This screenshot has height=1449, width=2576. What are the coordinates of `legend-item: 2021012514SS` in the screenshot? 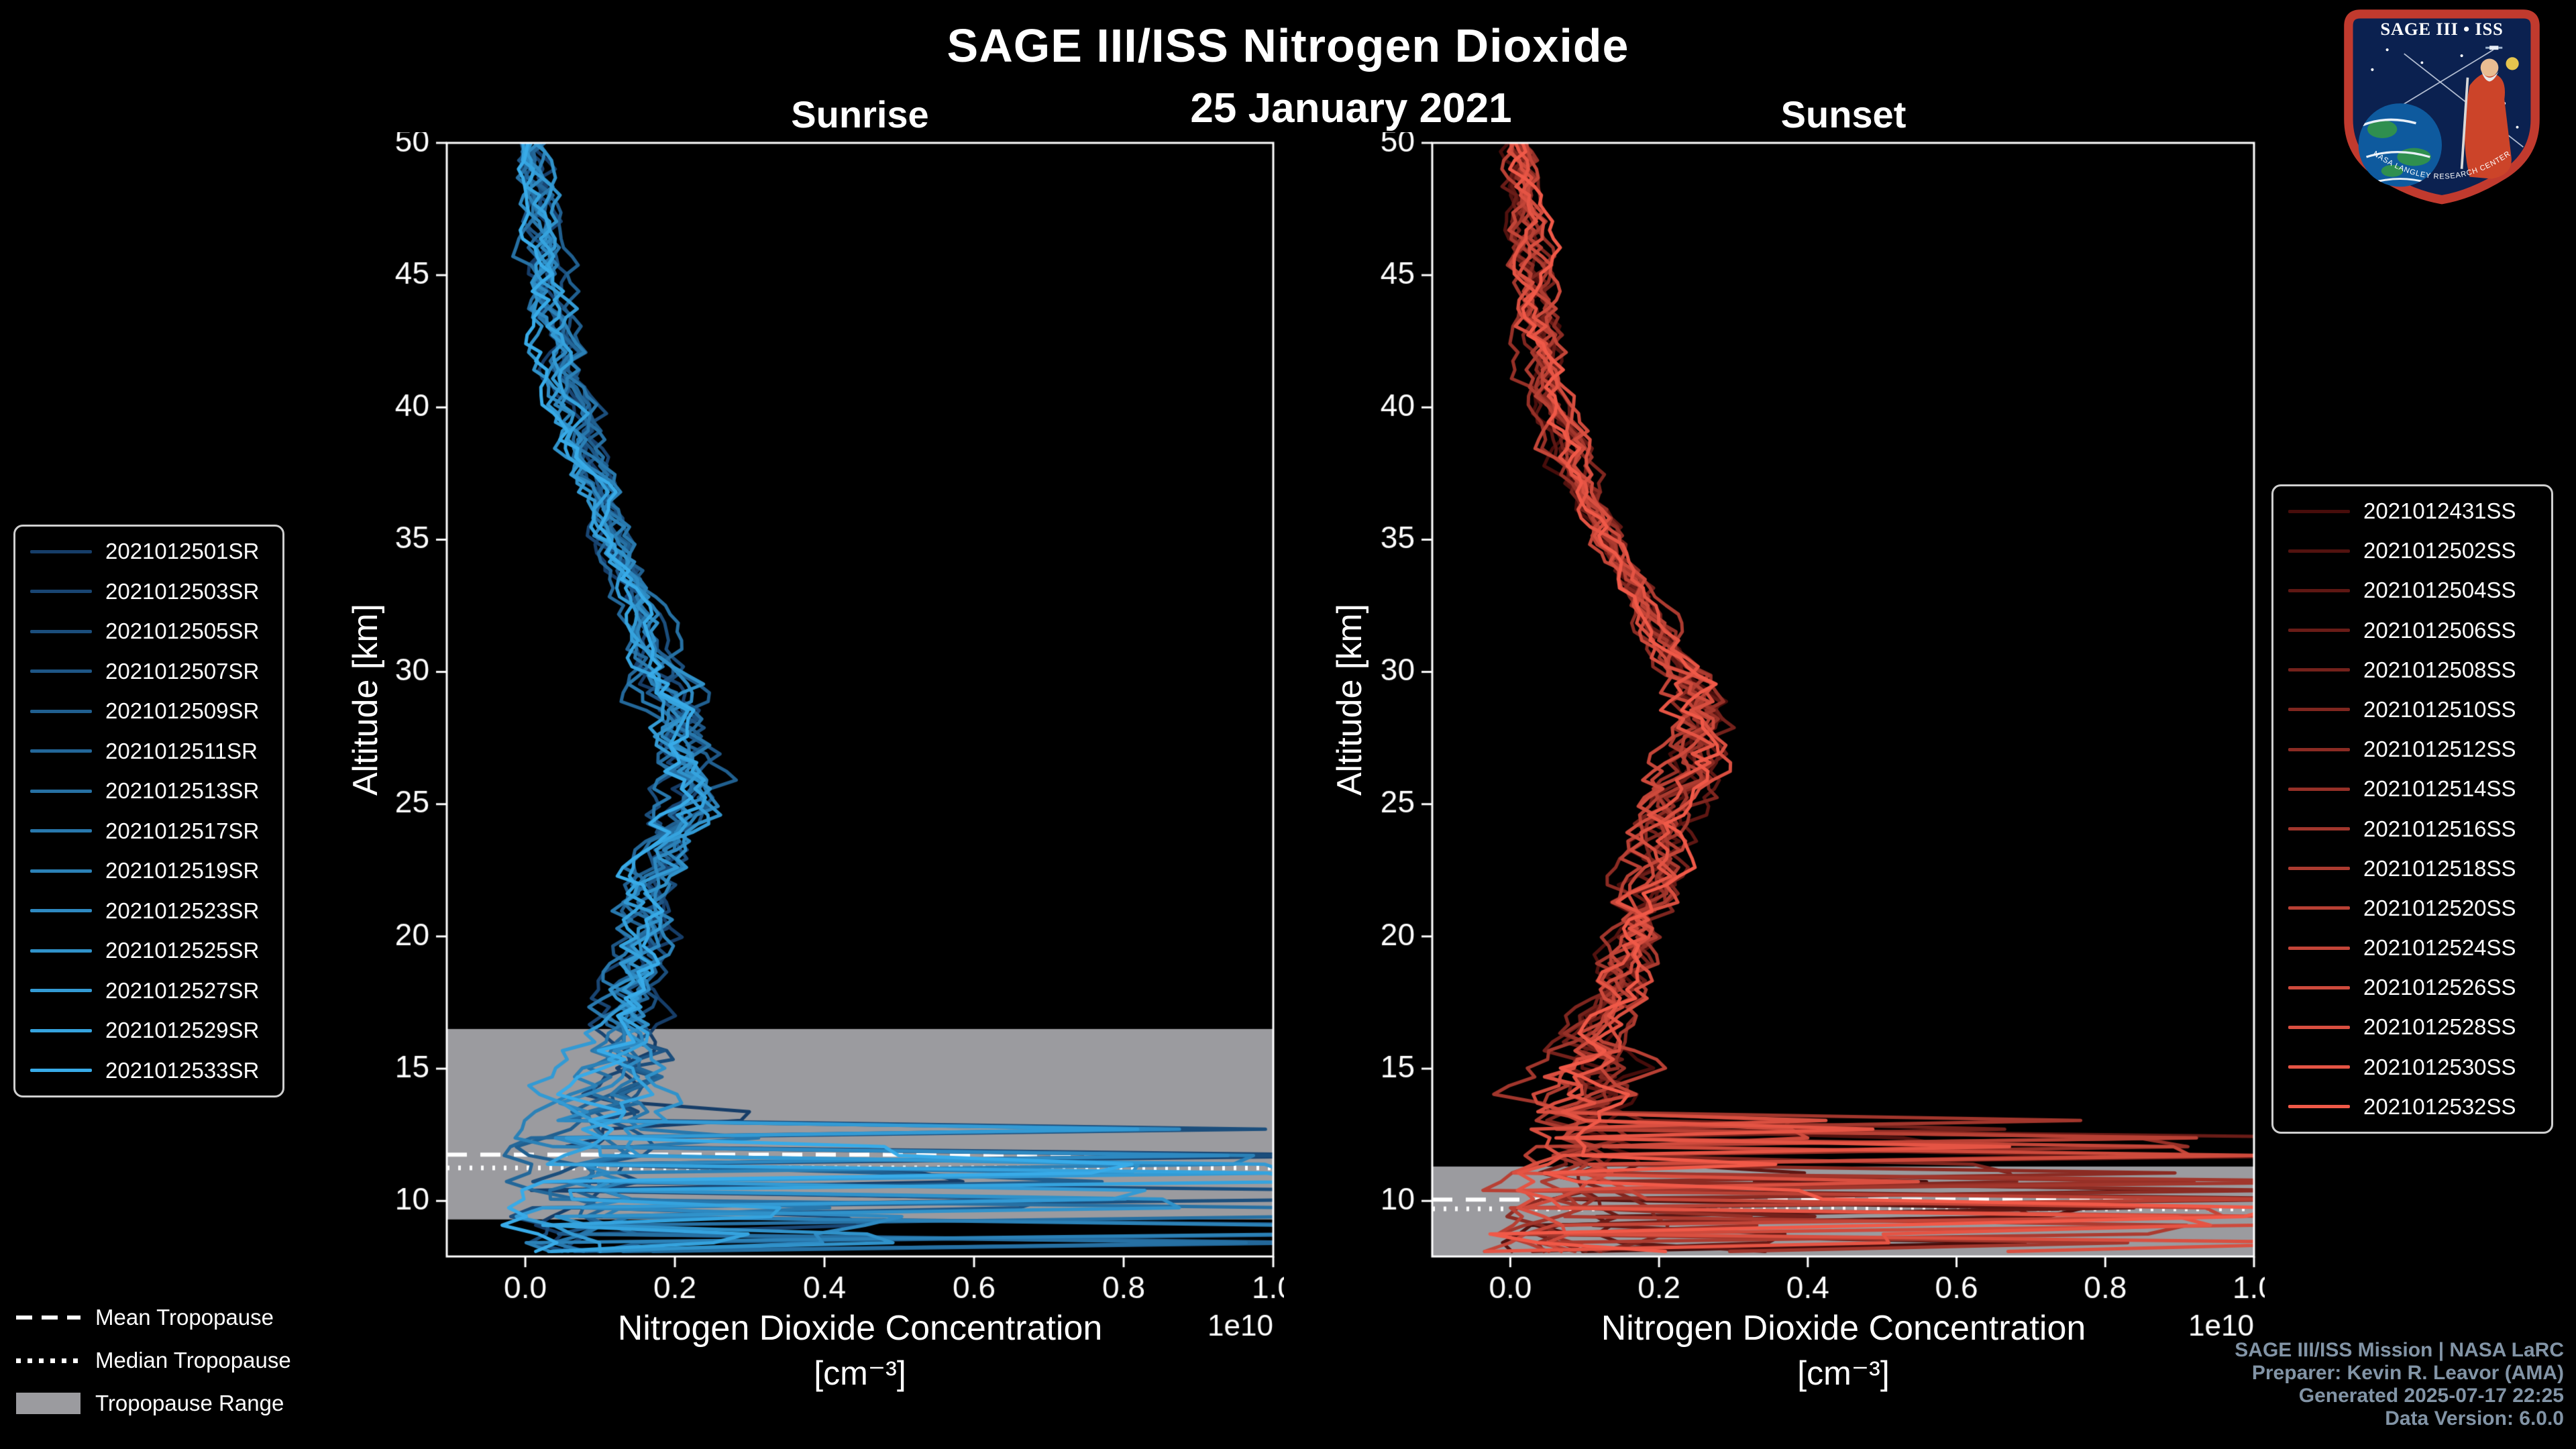 It's located at (2412, 789).